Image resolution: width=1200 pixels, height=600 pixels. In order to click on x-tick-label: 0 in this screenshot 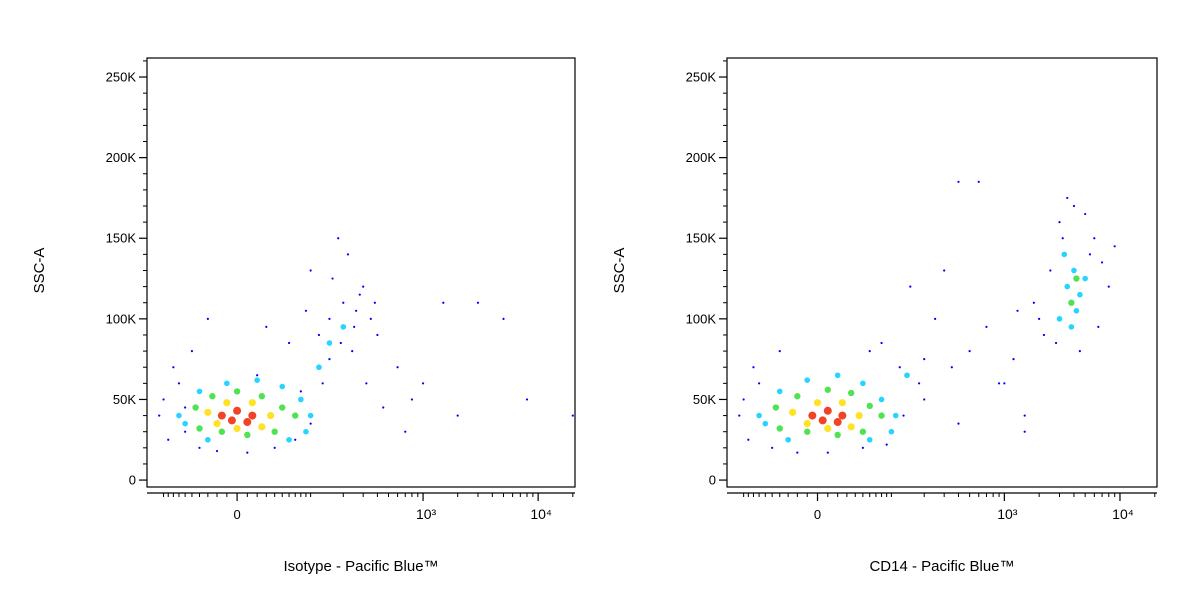, I will do `click(817, 514)`.